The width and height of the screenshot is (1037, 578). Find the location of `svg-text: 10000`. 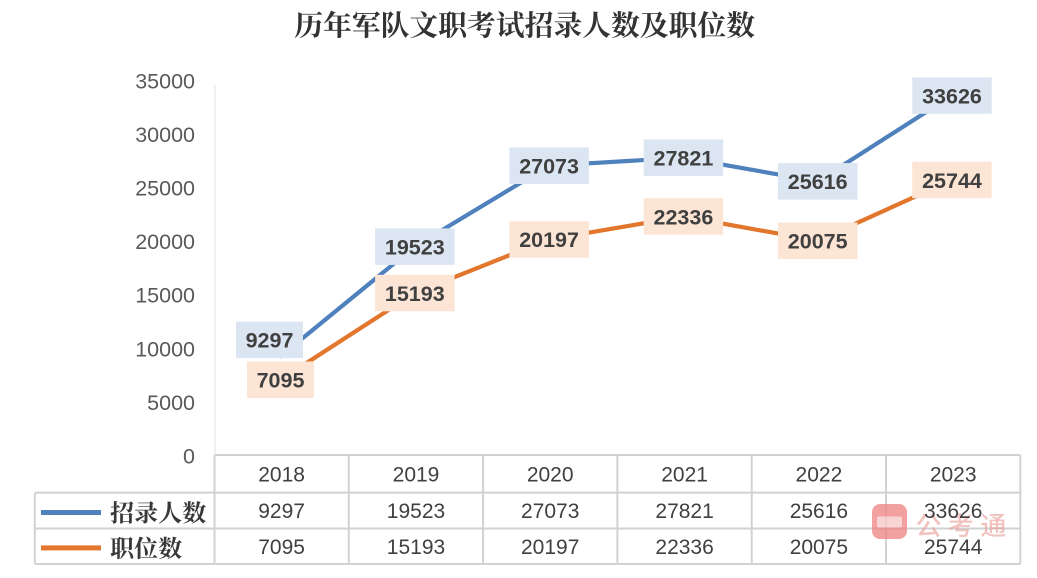

svg-text: 10000 is located at coordinates (165, 349).